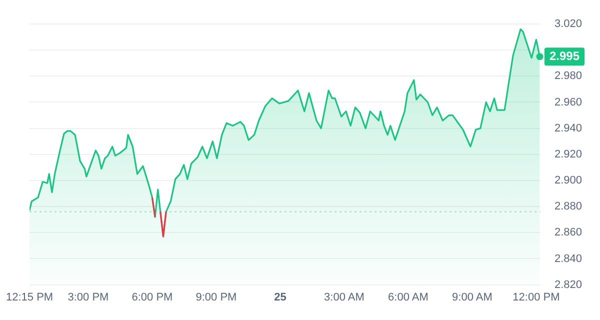  What do you see at coordinates (568, 258) in the screenshot?
I see `y-tick-label: 2.840` at bounding box center [568, 258].